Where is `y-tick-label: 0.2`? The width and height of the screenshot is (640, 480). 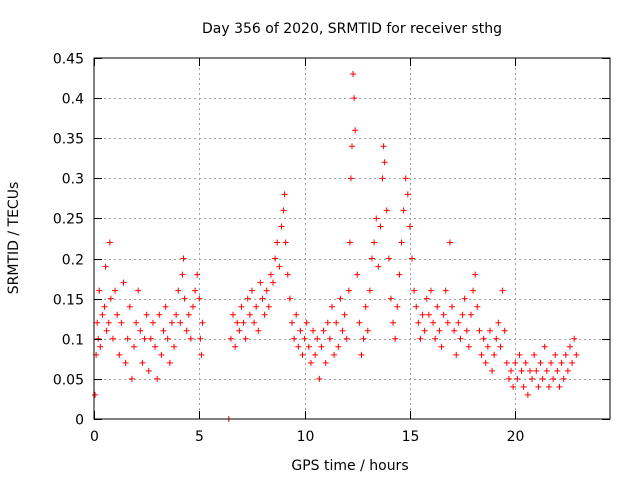
y-tick-label: 0.2 is located at coordinates (73, 261).